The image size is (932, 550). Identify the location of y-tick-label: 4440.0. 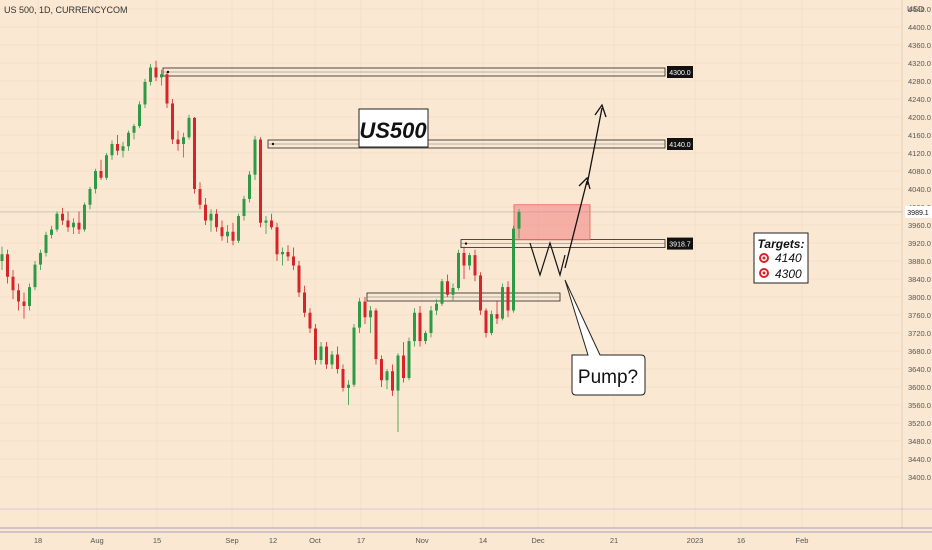
(919, 9).